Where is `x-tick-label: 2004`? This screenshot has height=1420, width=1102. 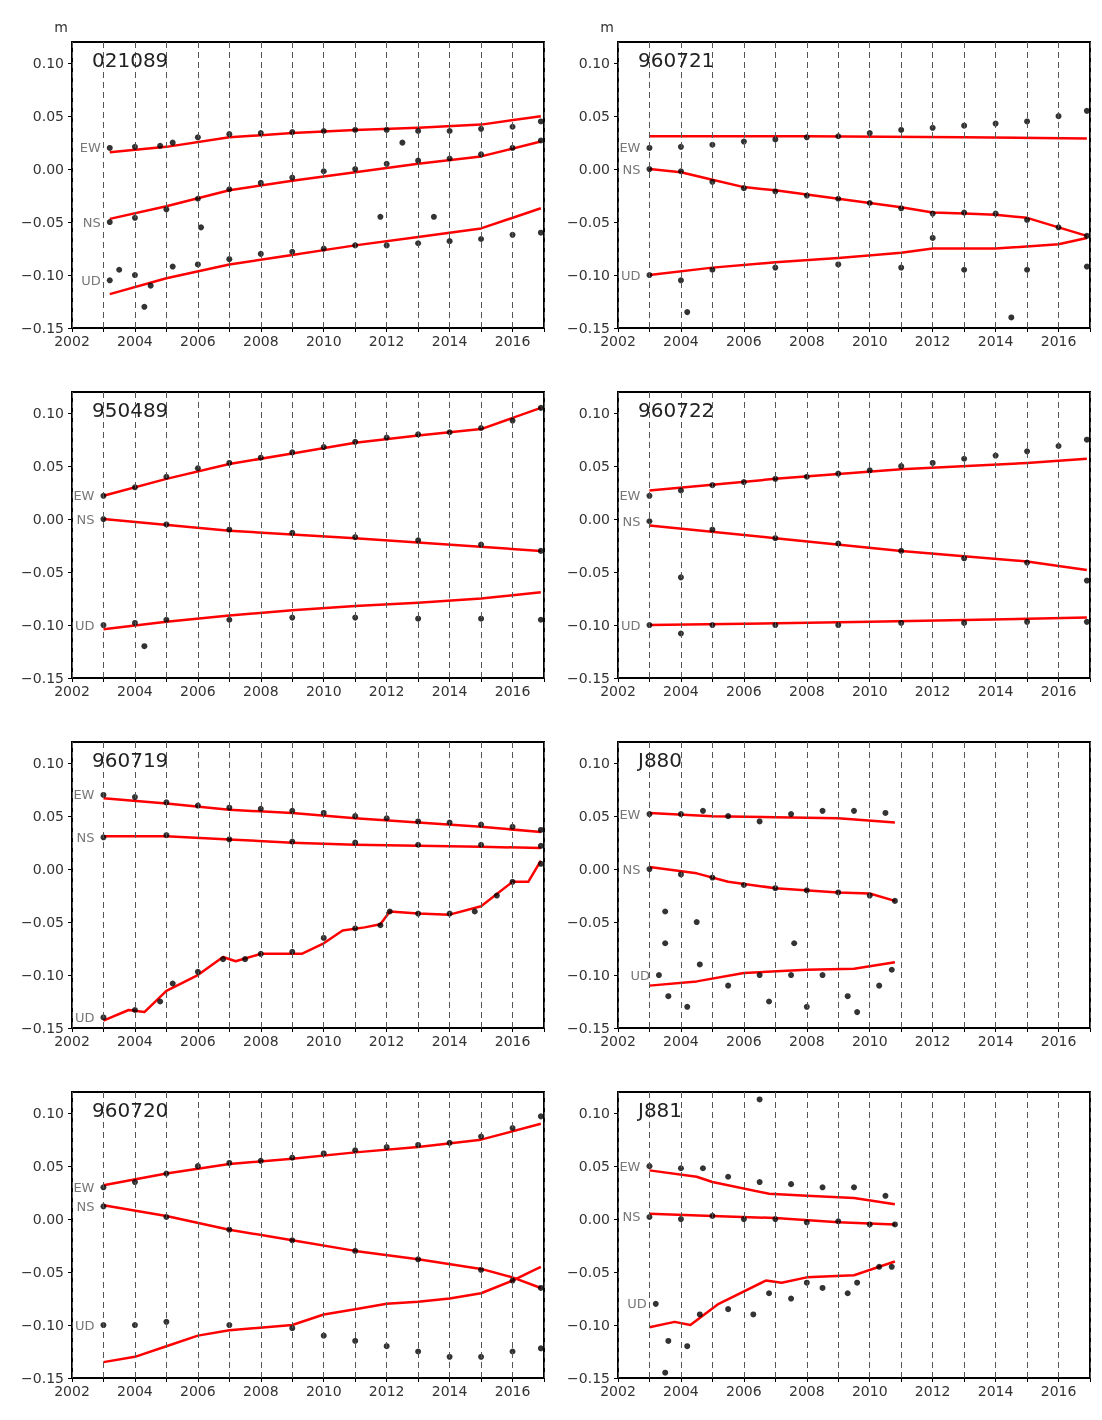
x-tick-label: 2004 is located at coordinates (681, 1041).